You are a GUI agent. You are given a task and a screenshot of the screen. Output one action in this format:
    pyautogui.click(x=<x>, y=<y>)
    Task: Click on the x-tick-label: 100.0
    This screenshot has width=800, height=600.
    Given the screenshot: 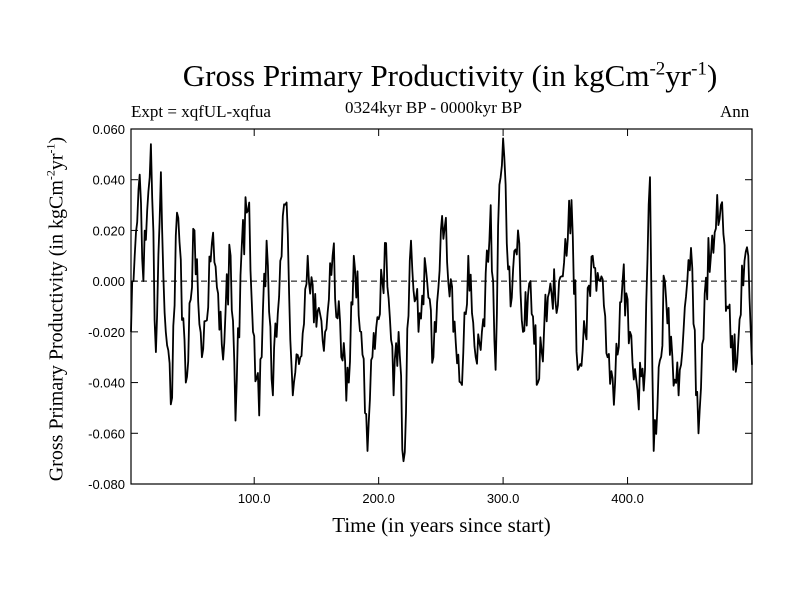 What is the action you would take?
    pyautogui.click(x=254, y=498)
    